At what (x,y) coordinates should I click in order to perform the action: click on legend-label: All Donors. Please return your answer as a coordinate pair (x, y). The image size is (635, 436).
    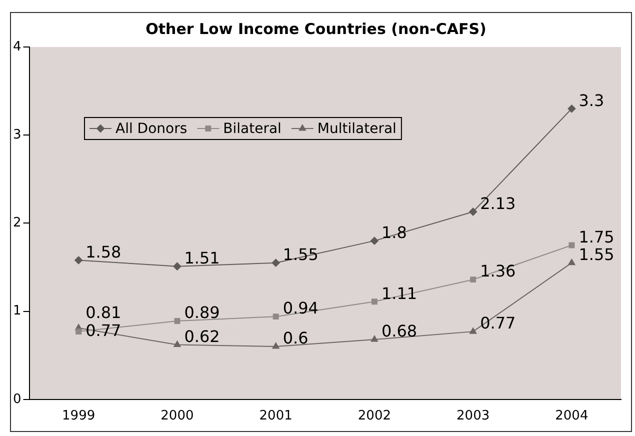
    Looking at the image, I should click on (152, 129).